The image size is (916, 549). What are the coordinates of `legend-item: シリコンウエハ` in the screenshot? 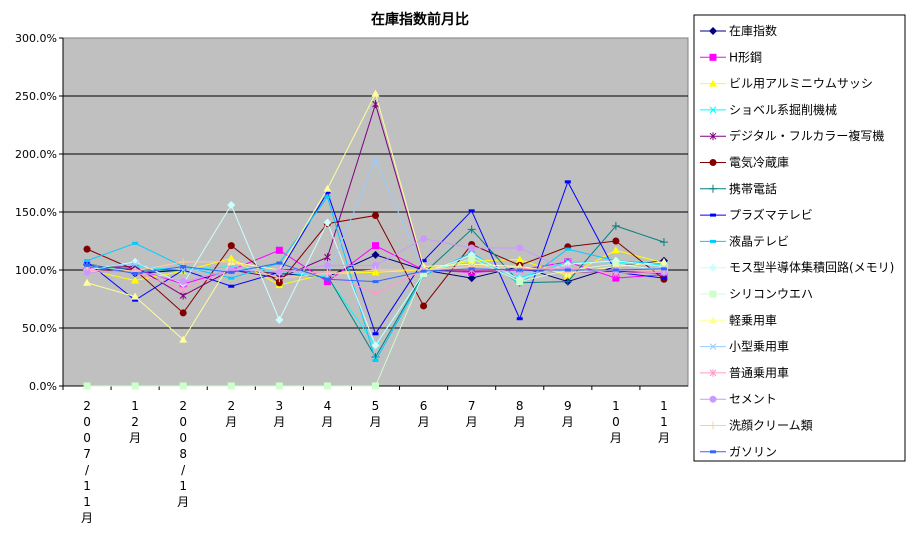 It's located at (756, 294).